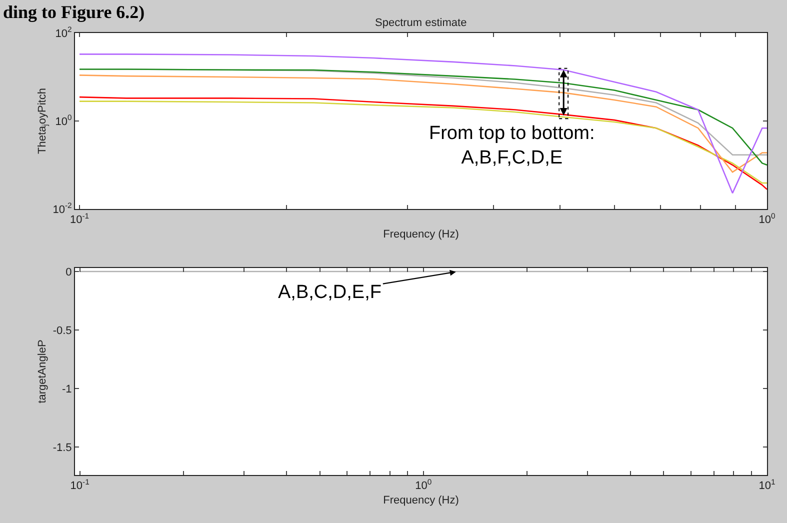 The image size is (787, 523). Describe the element at coordinates (512, 146) in the screenshot. I see `annotation: From top to bottom: A,B,F,C,D,E` at that location.